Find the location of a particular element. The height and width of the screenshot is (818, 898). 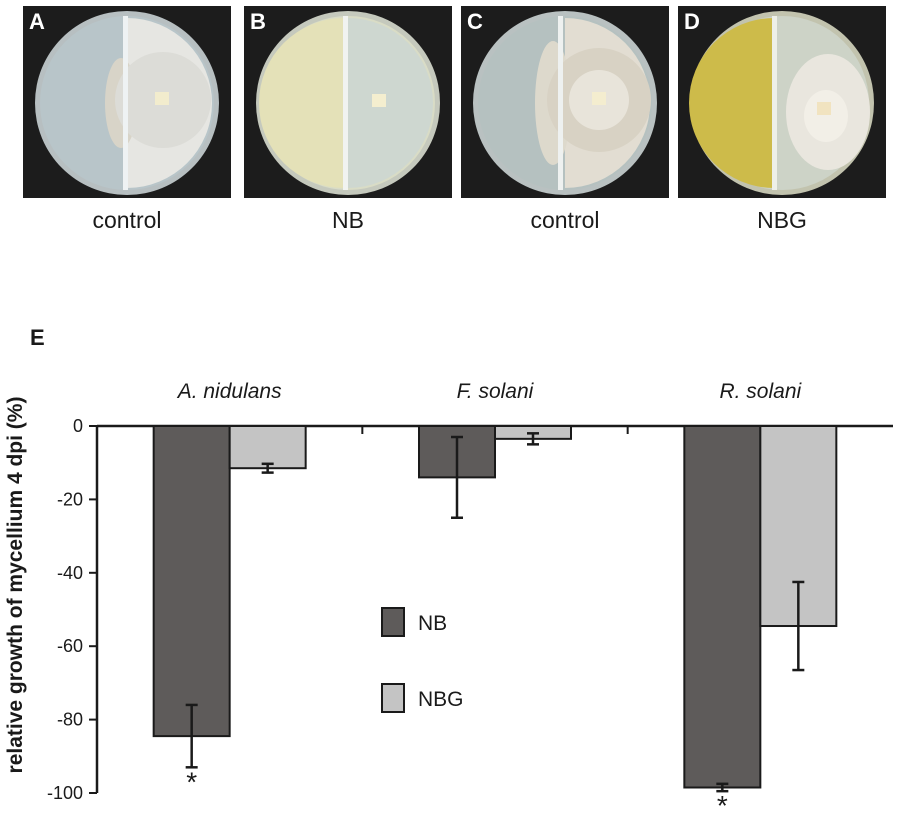

legend-label: NBG is located at coordinates (441, 699).